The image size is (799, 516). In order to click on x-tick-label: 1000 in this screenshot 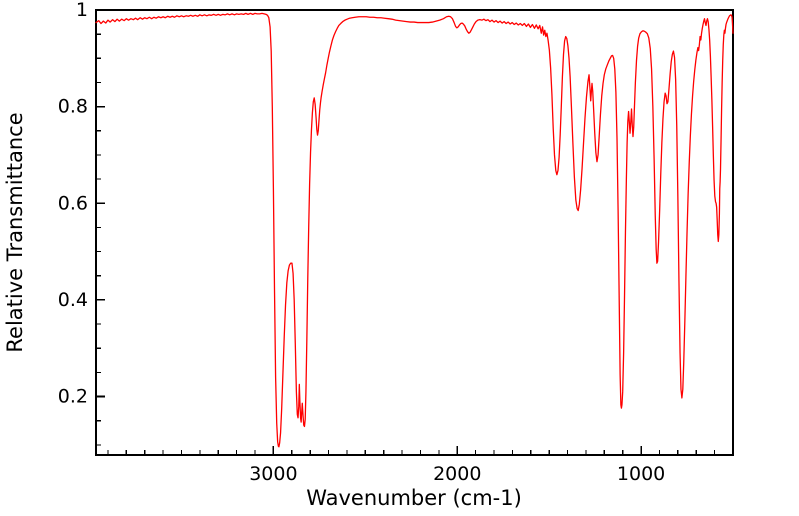, I will do `click(641, 474)`.